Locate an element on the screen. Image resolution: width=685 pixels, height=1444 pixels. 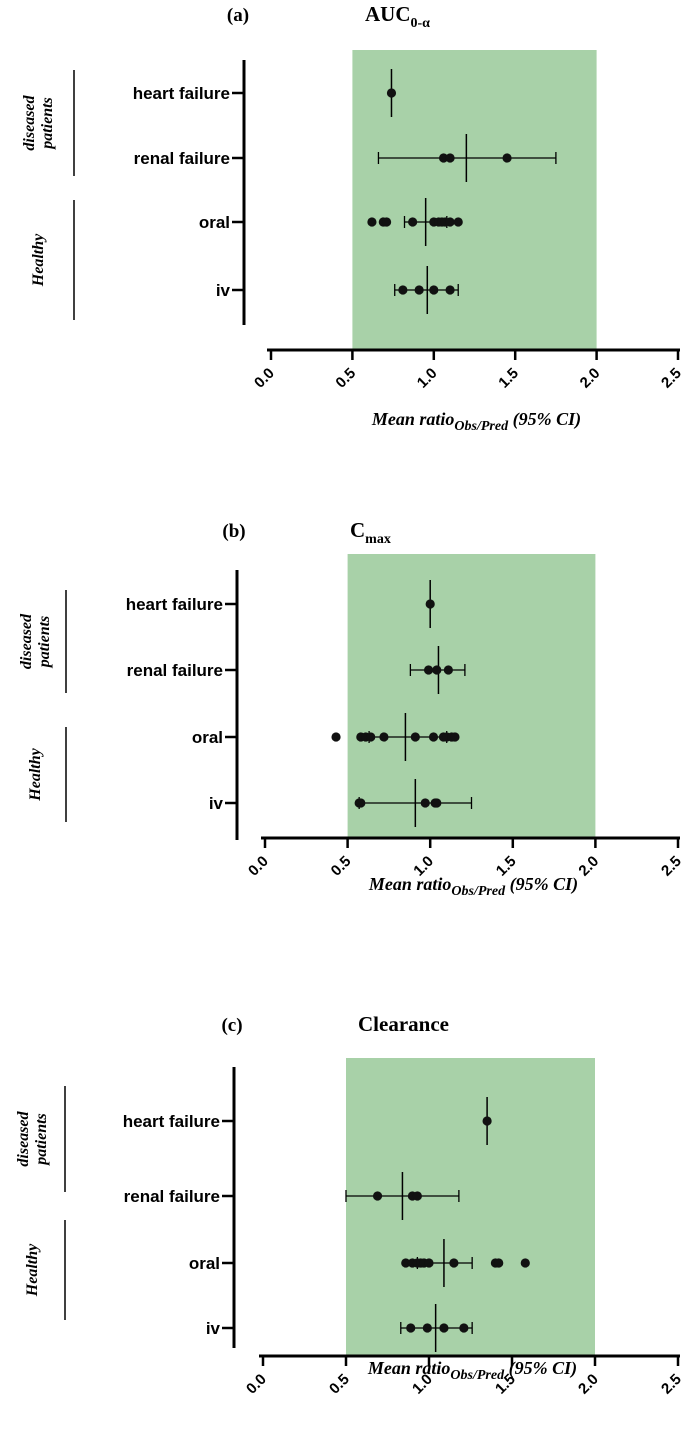
panel-label: (b) is located at coordinates (233, 531).